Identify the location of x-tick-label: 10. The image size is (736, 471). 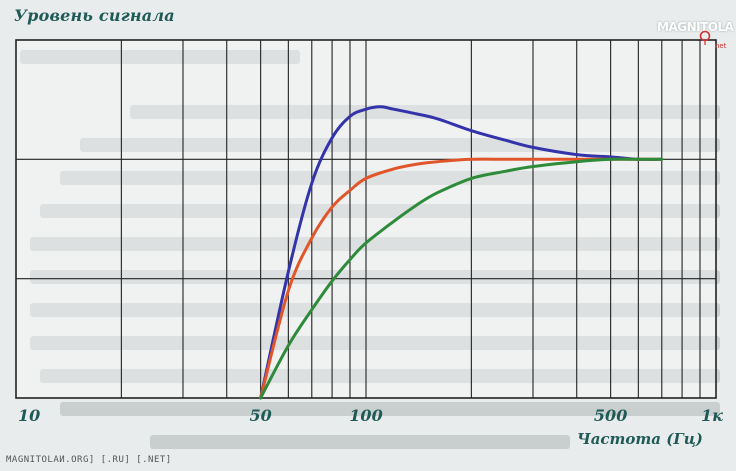
(29, 415).